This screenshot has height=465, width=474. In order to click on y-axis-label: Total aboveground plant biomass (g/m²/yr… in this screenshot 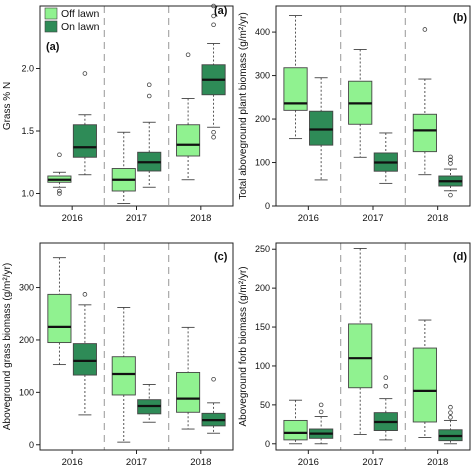, I will do `click(243, 105)`.